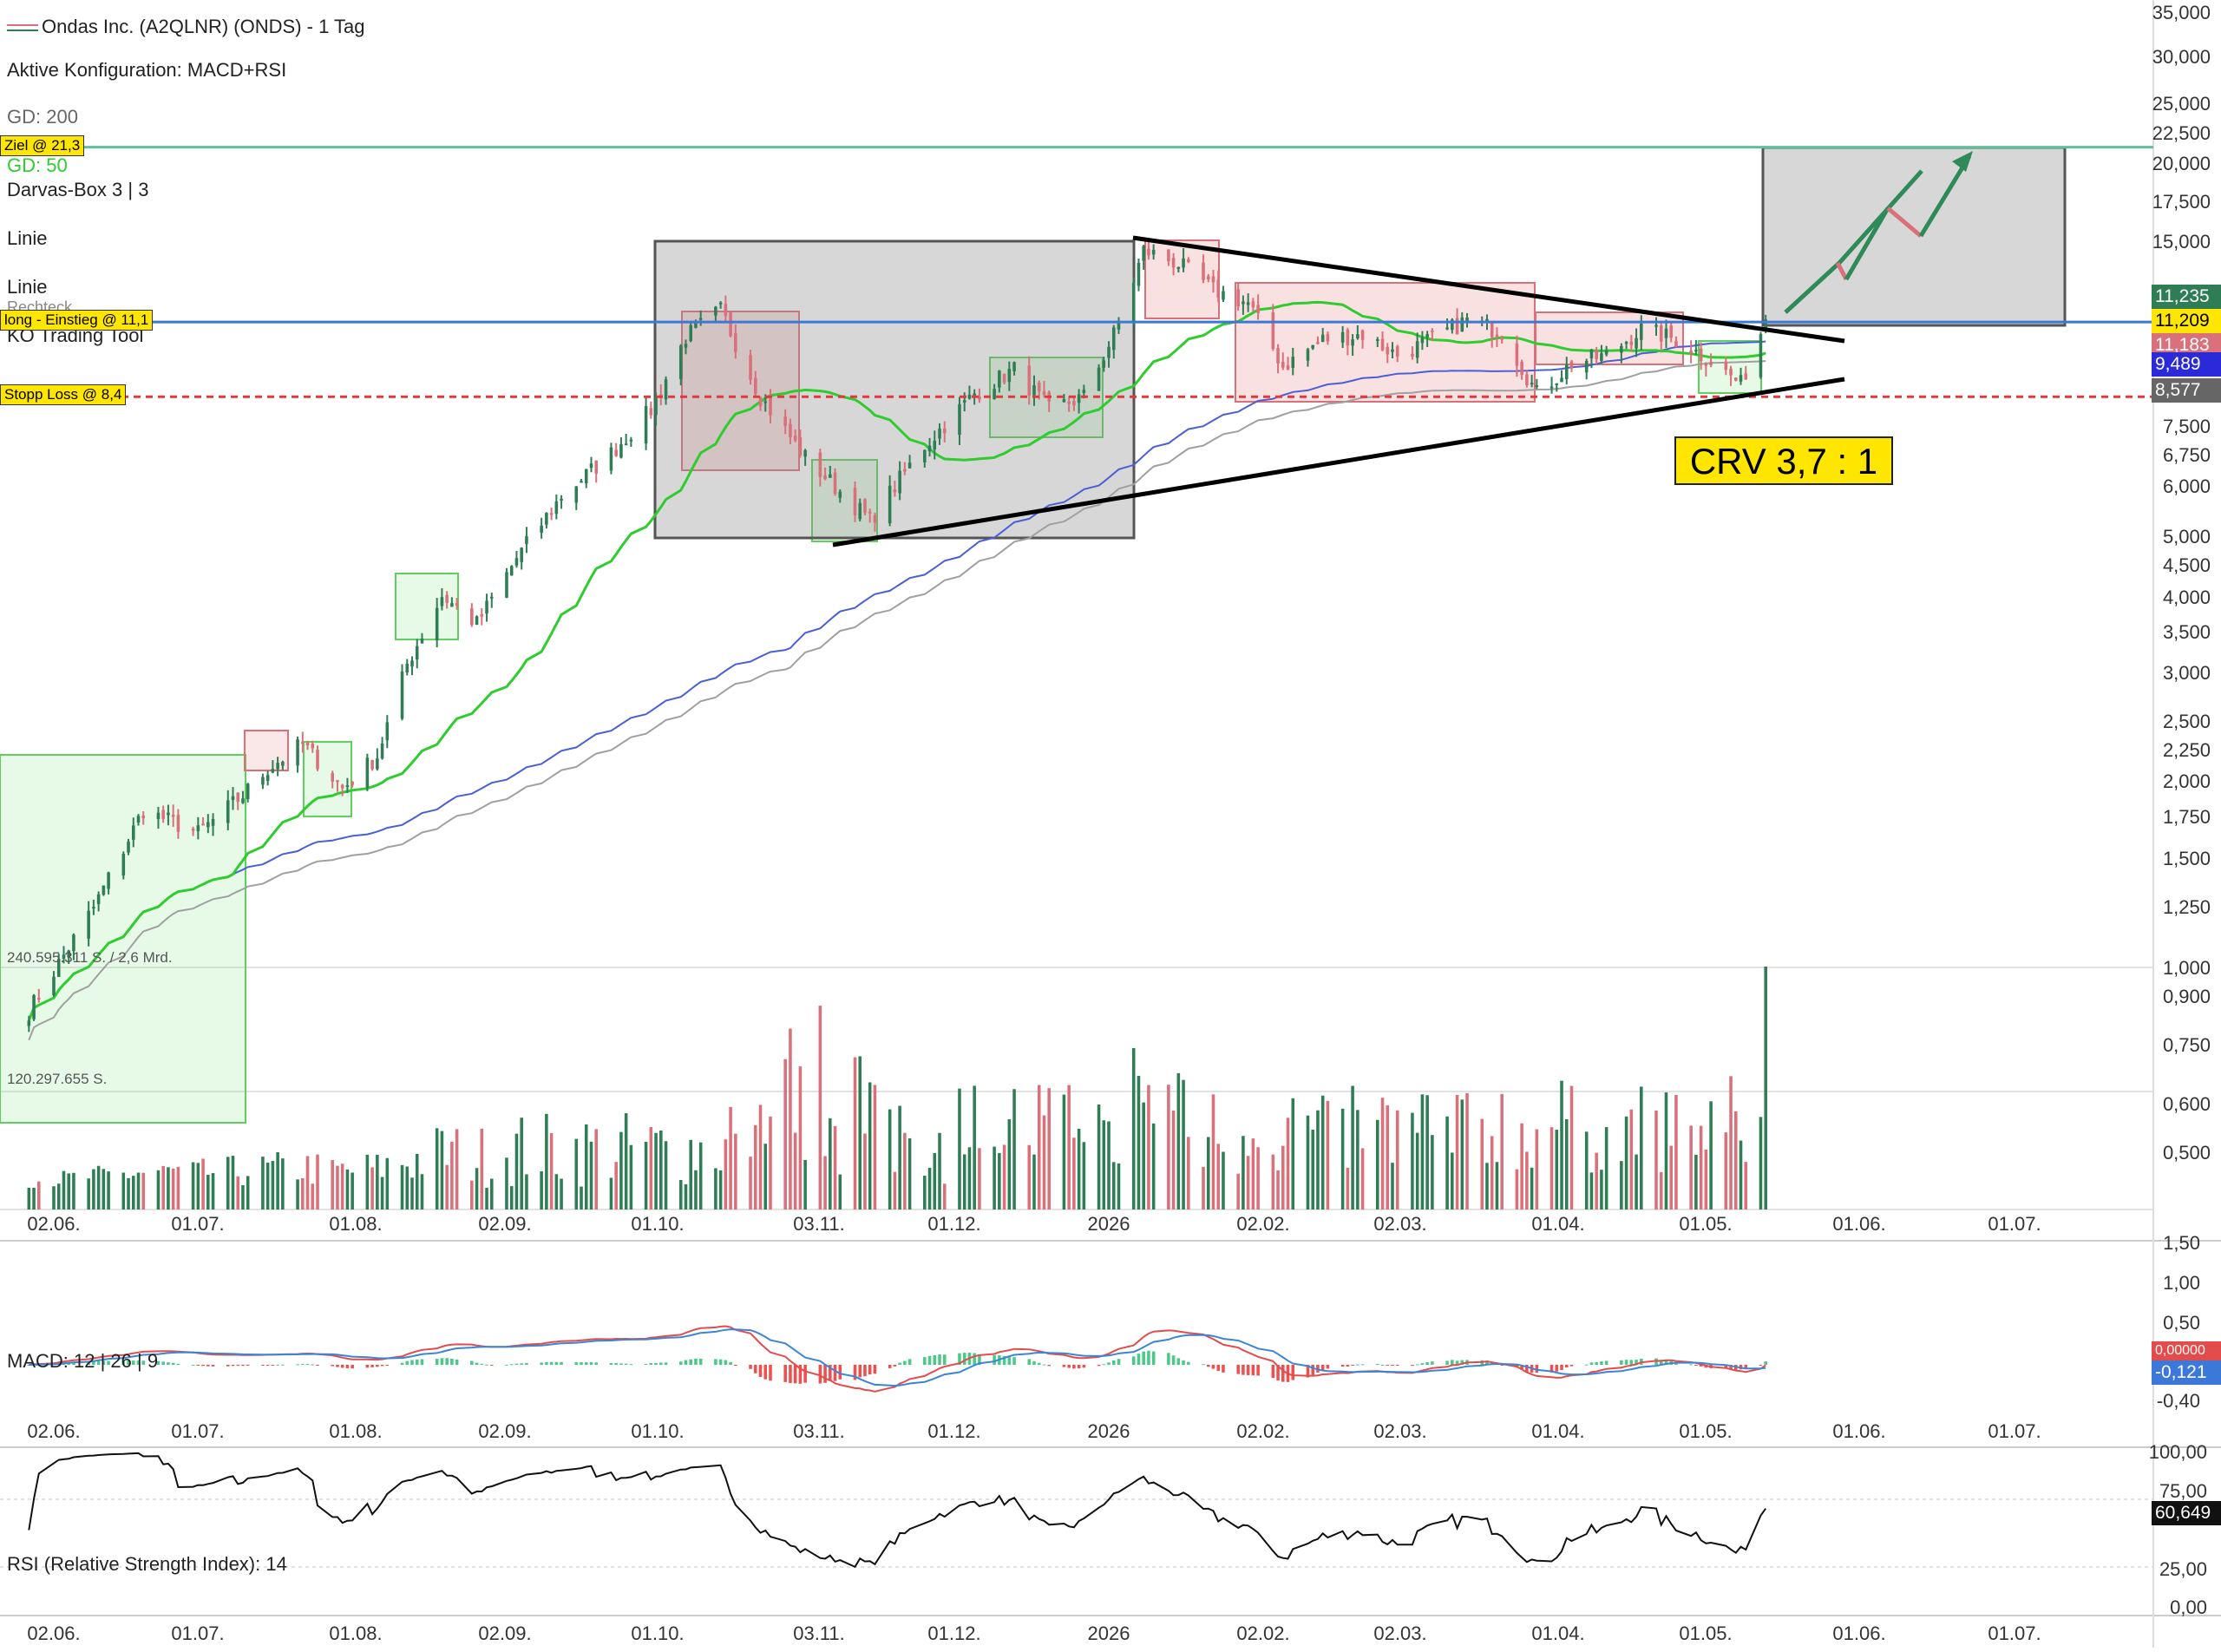  I want to click on long-entry-tag: long - Einstieg @ 11,1, so click(77, 320).